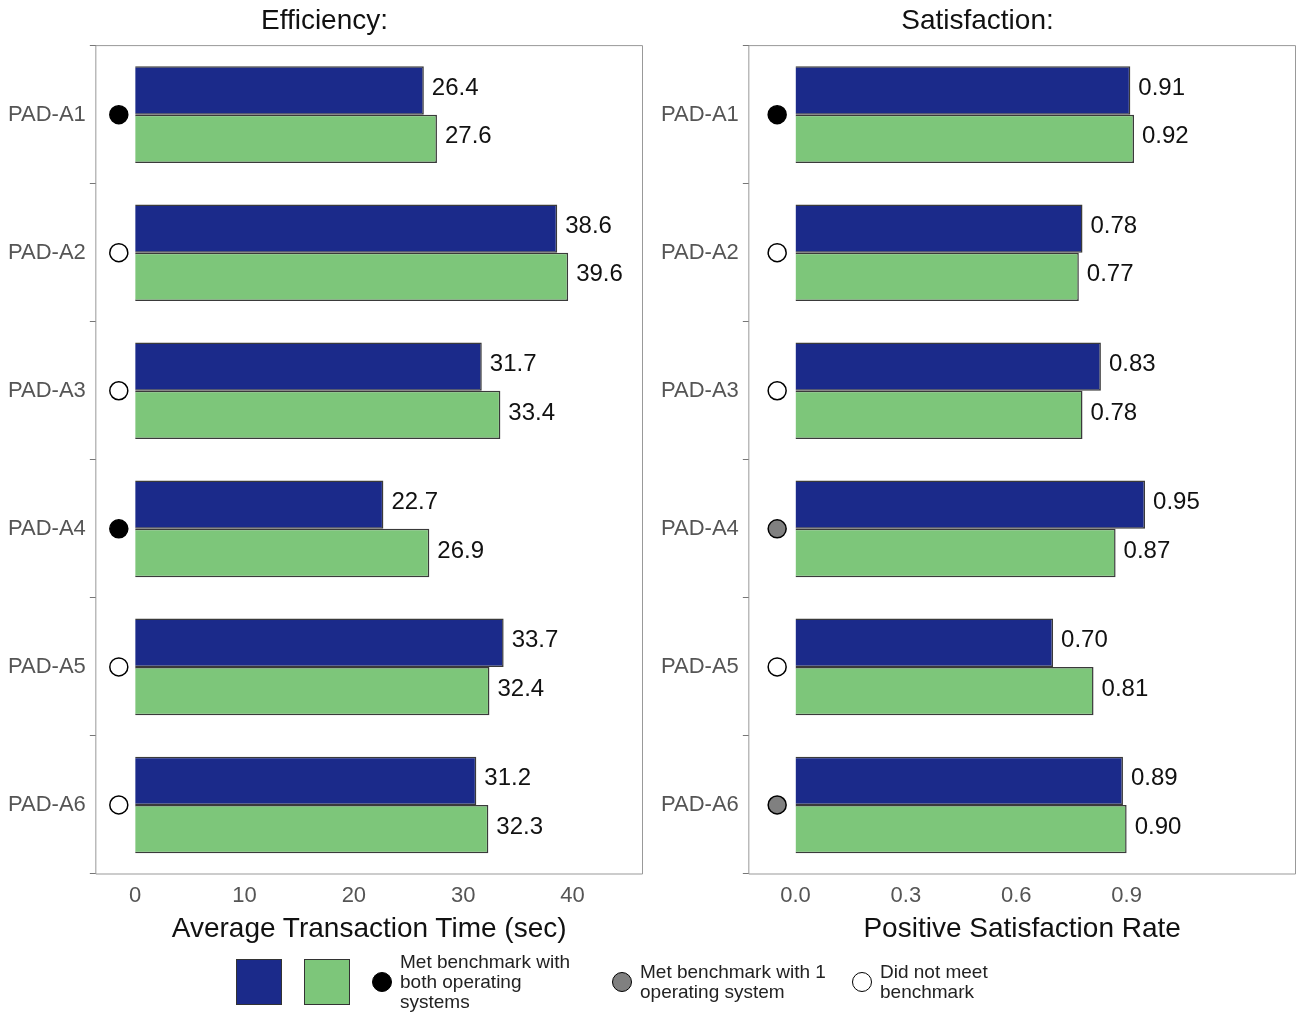 The image size is (1306, 1018). What do you see at coordinates (485, 981) in the screenshot?
I see `legend-label: Met benchmark with both operating systems` at bounding box center [485, 981].